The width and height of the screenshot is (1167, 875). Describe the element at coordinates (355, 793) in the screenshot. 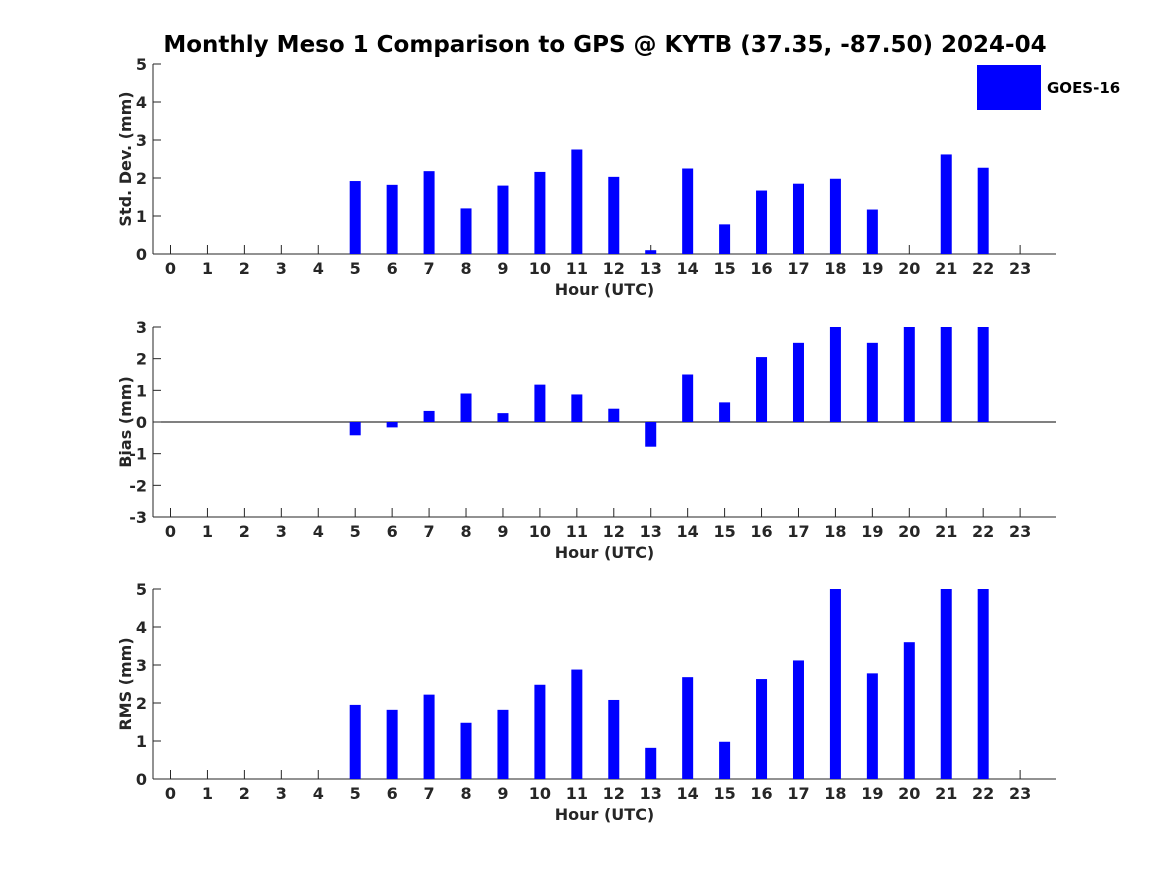

I see `x-tick-label: 5` at that location.